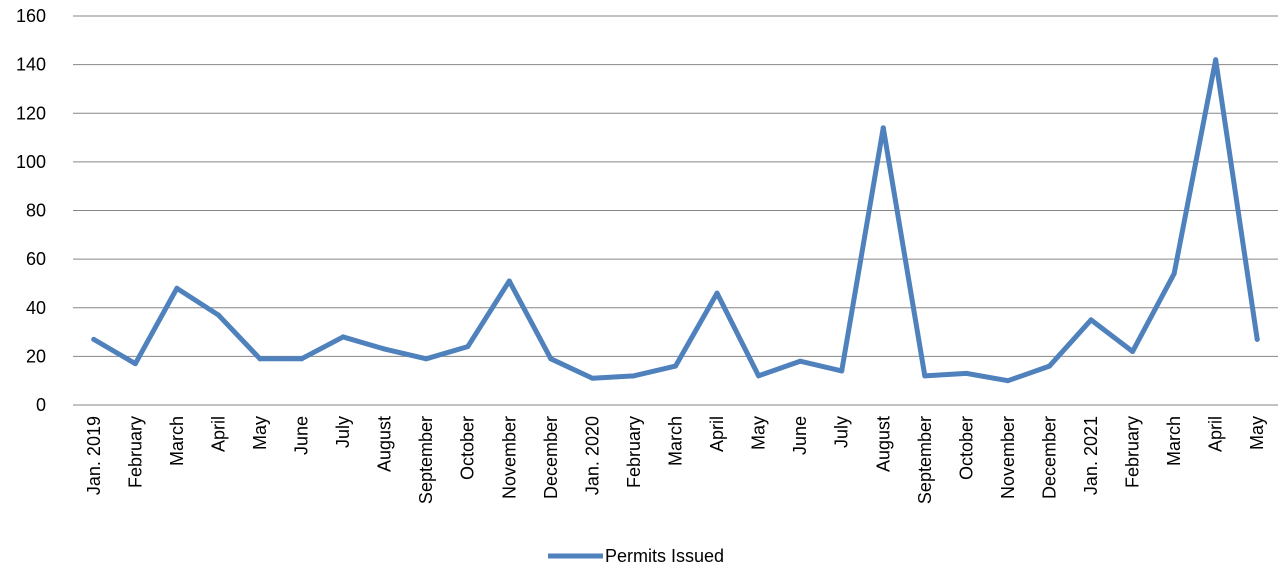 This screenshot has height=573, width=1285. What do you see at coordinates (36, 259) in the screenshot?
I see `y-tick-label: 60` at bounding box center [36, 259].